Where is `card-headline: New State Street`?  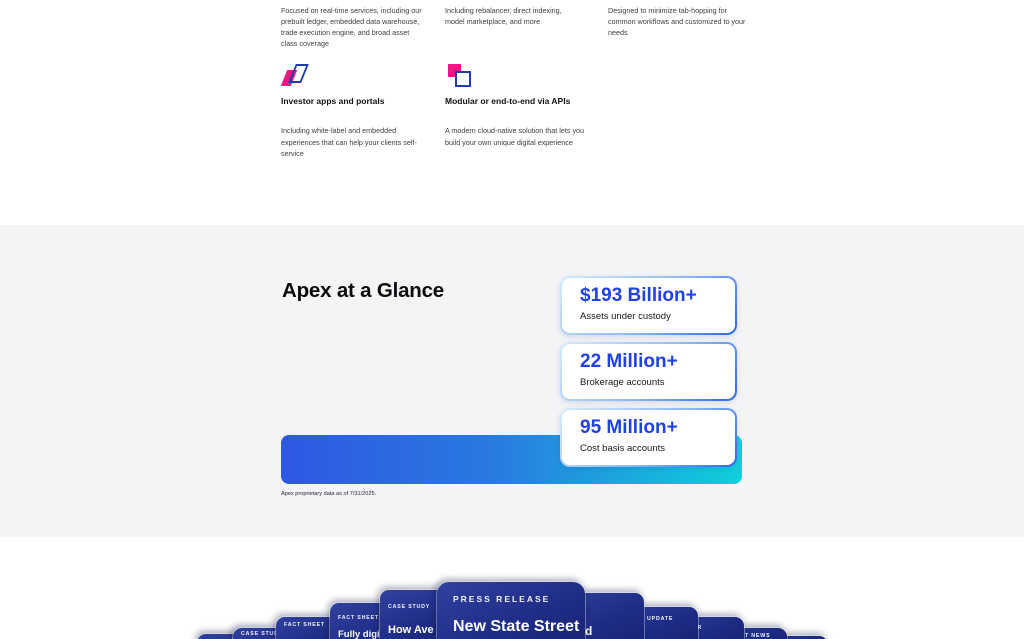 card-headline: New State Street is located at coordinates (516, 626).